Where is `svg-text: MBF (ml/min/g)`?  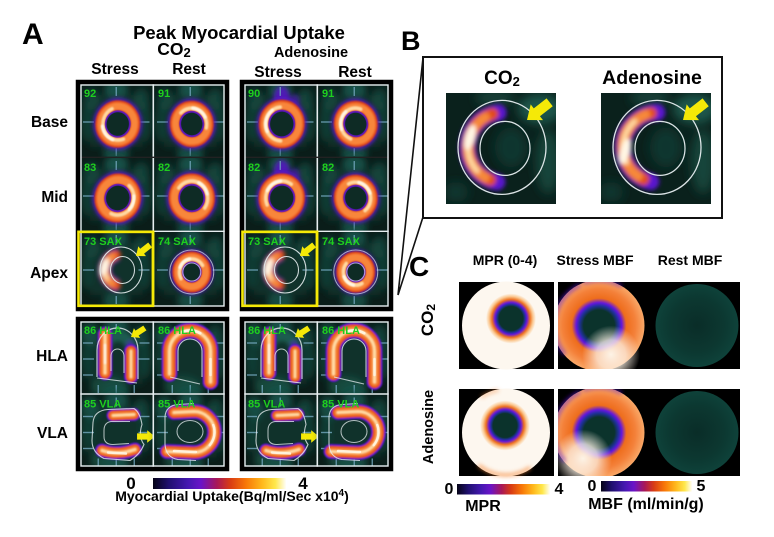 svg-text: MBF (ml/min/g) is located at coordinates (646, 504).